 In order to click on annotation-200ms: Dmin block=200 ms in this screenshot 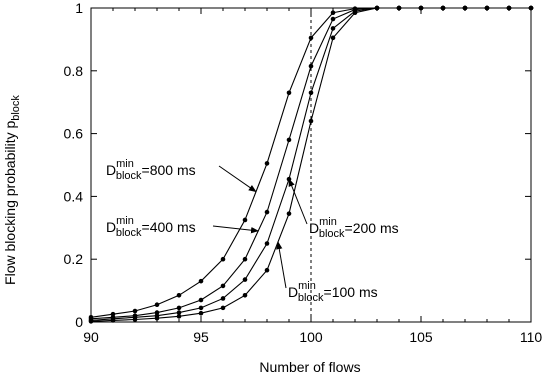, I will do `click(354, 228)`.